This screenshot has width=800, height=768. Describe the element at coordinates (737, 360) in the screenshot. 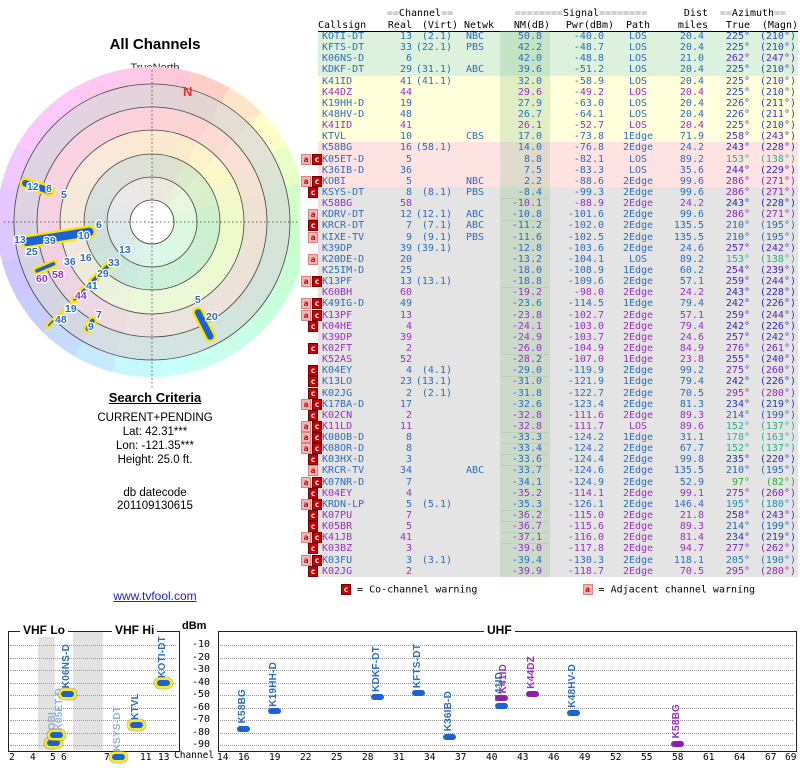

I see `cell-az-true: 255°` at that location.